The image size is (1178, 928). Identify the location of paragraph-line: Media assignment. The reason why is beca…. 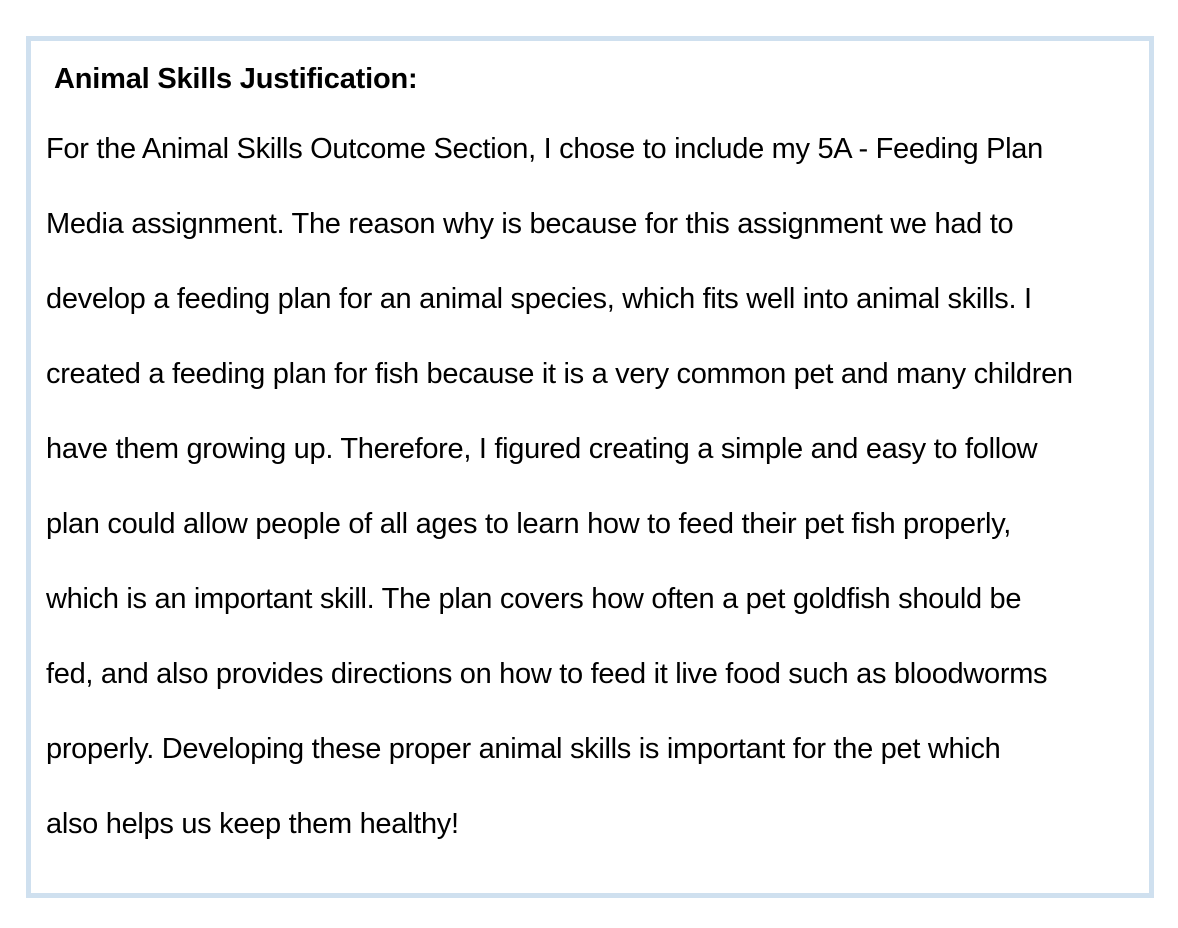
(530, 224).